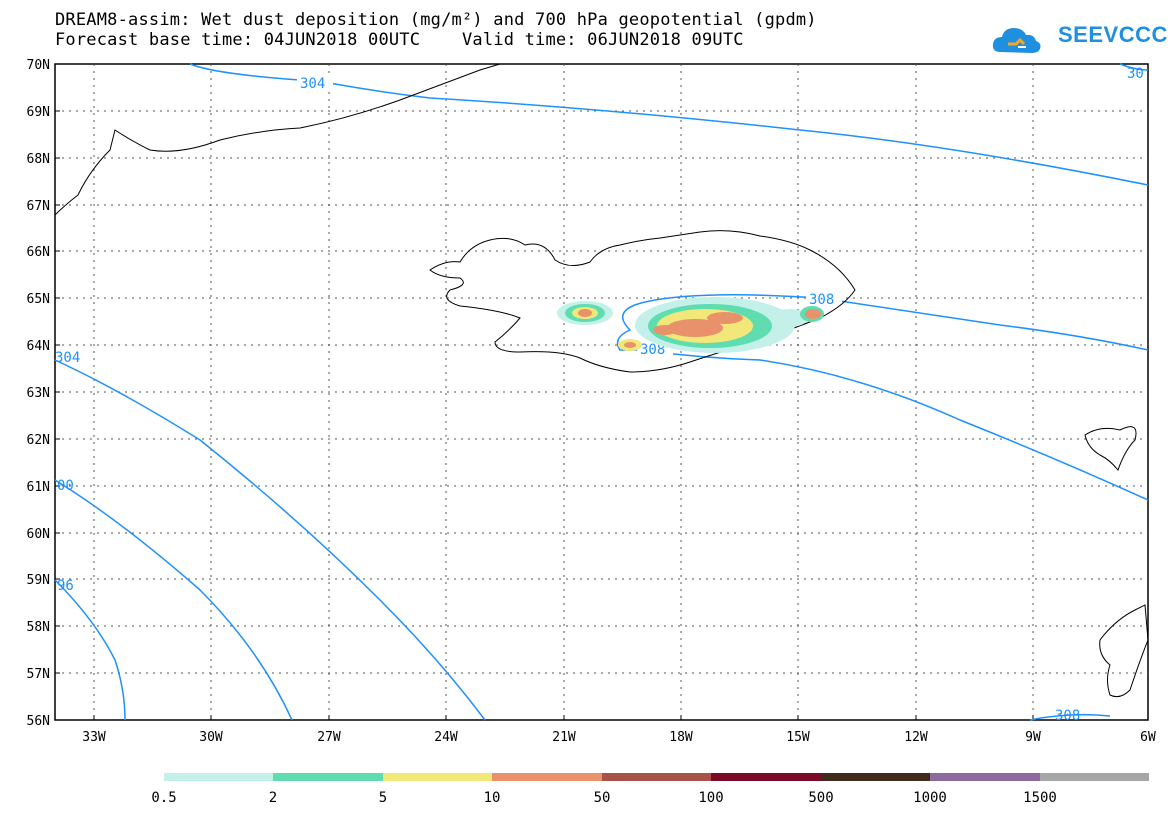 This screenshot has width=1175, height=815. I want to click on scotland-coast, so click(1124, 651).